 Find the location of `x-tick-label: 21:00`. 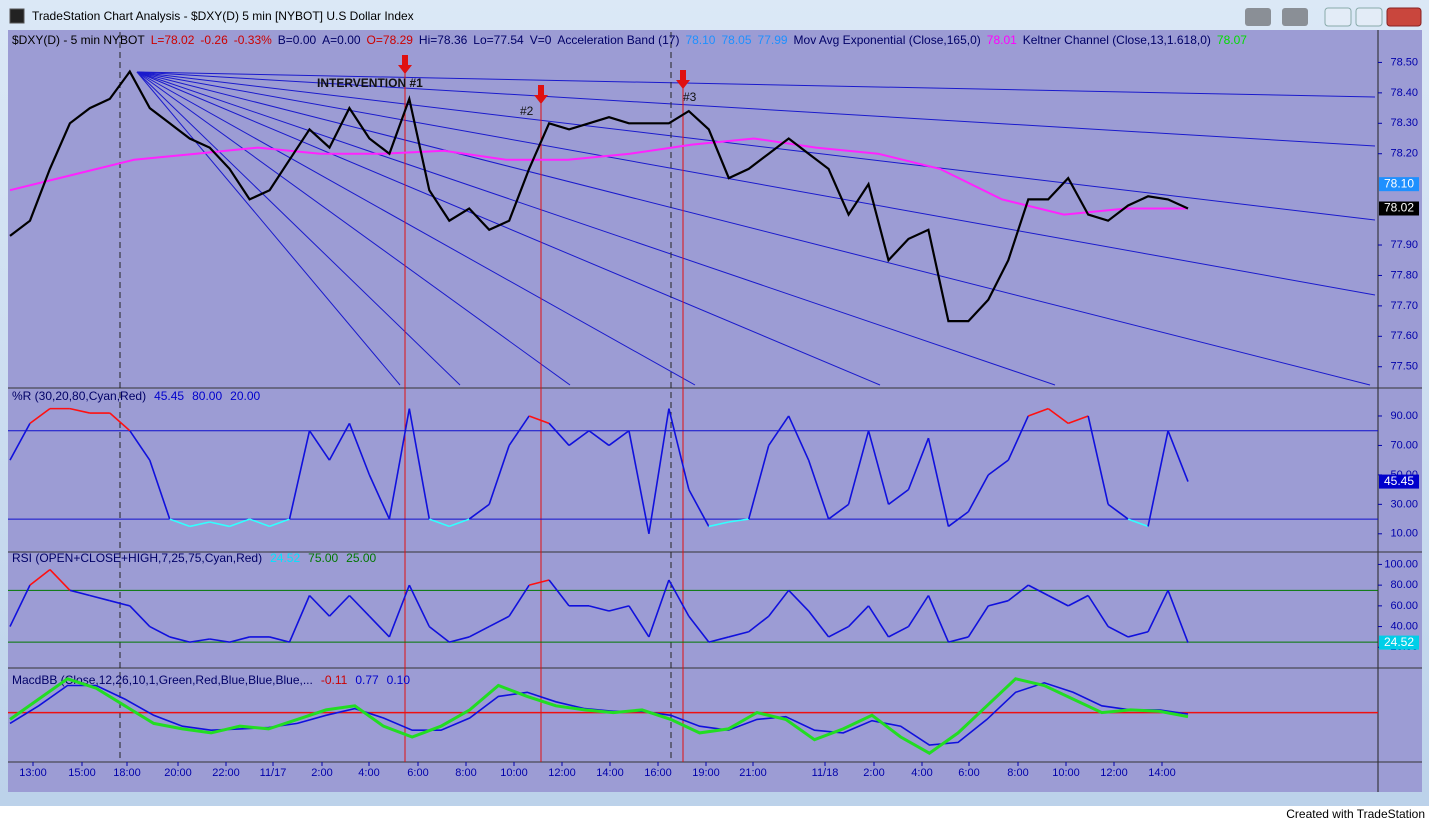

x-tick-label: 21:00 is located at coordinates (753, 773).